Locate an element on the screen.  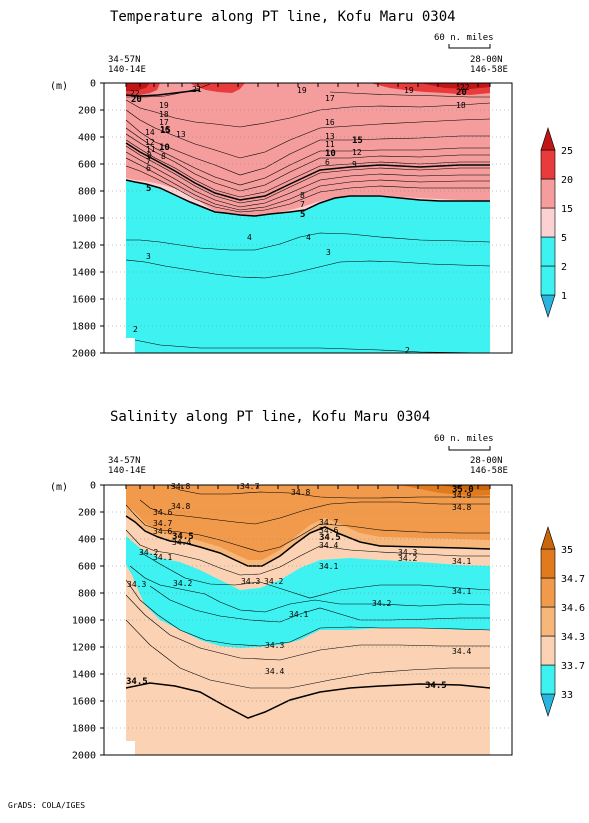
temp-clabel: 6 is located at coordinates (327, 162).